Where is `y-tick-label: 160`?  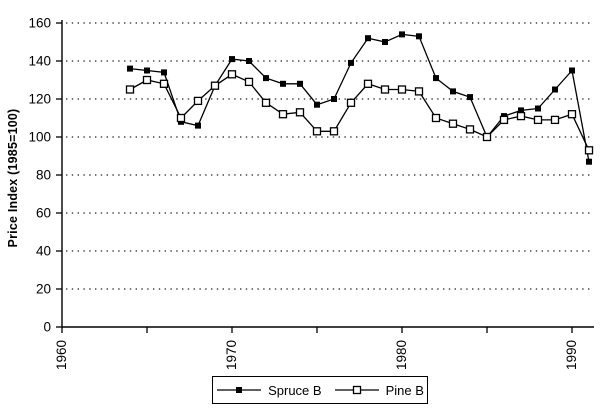
y-tick-label: 160 is located at coordinates (39, 23).